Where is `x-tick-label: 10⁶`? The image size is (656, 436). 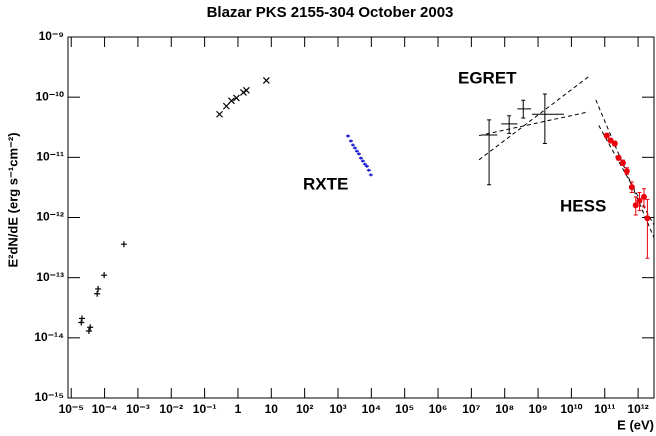 x-tick-label: 10⁶ is located at coordinates (438, 409).